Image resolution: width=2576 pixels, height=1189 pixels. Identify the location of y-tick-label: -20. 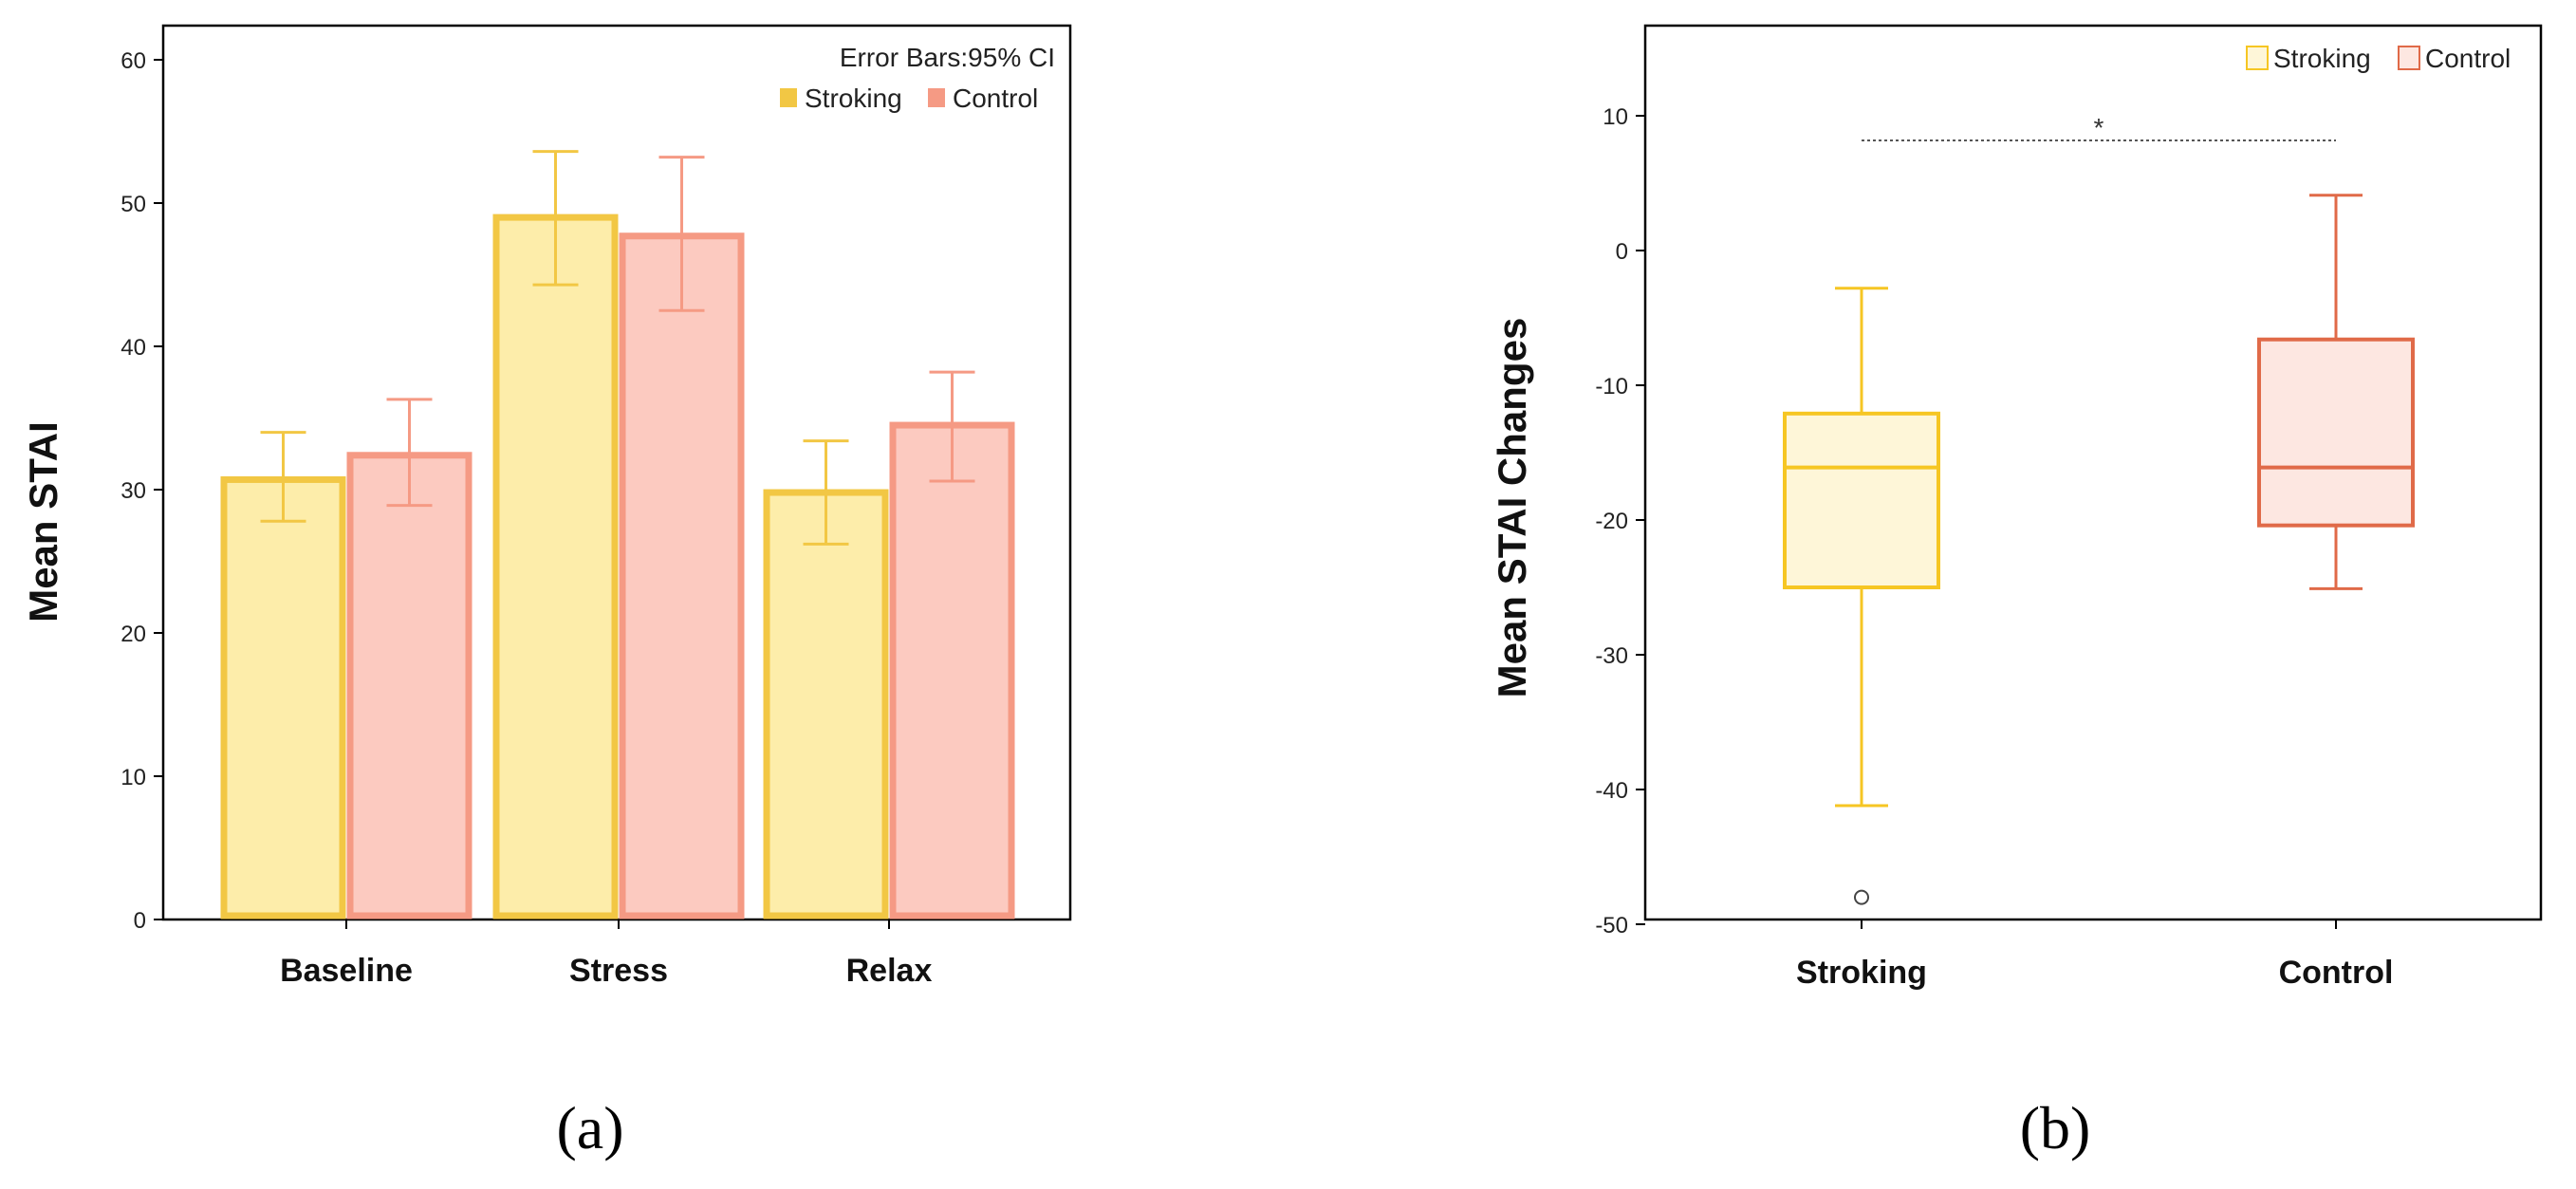
(1611, 521).